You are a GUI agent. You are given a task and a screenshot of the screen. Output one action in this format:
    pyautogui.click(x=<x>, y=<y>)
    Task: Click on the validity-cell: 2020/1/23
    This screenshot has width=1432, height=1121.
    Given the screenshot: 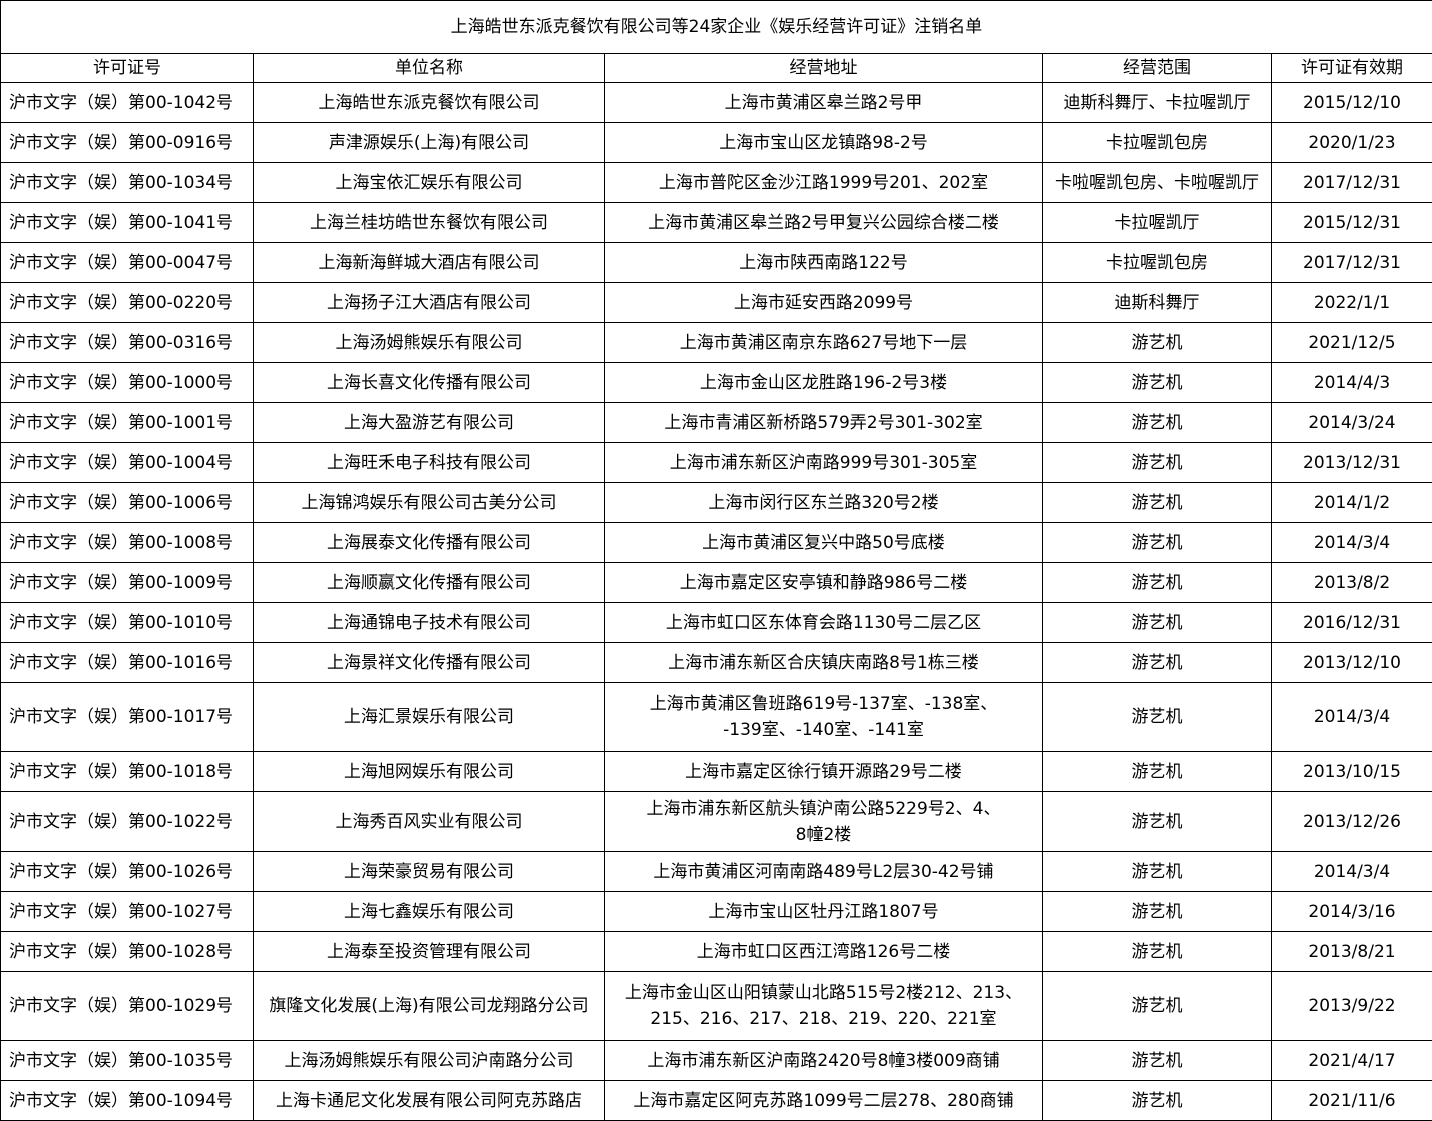 What is the action you would take?
    pyautogui.click(x=1351, y=142)
    